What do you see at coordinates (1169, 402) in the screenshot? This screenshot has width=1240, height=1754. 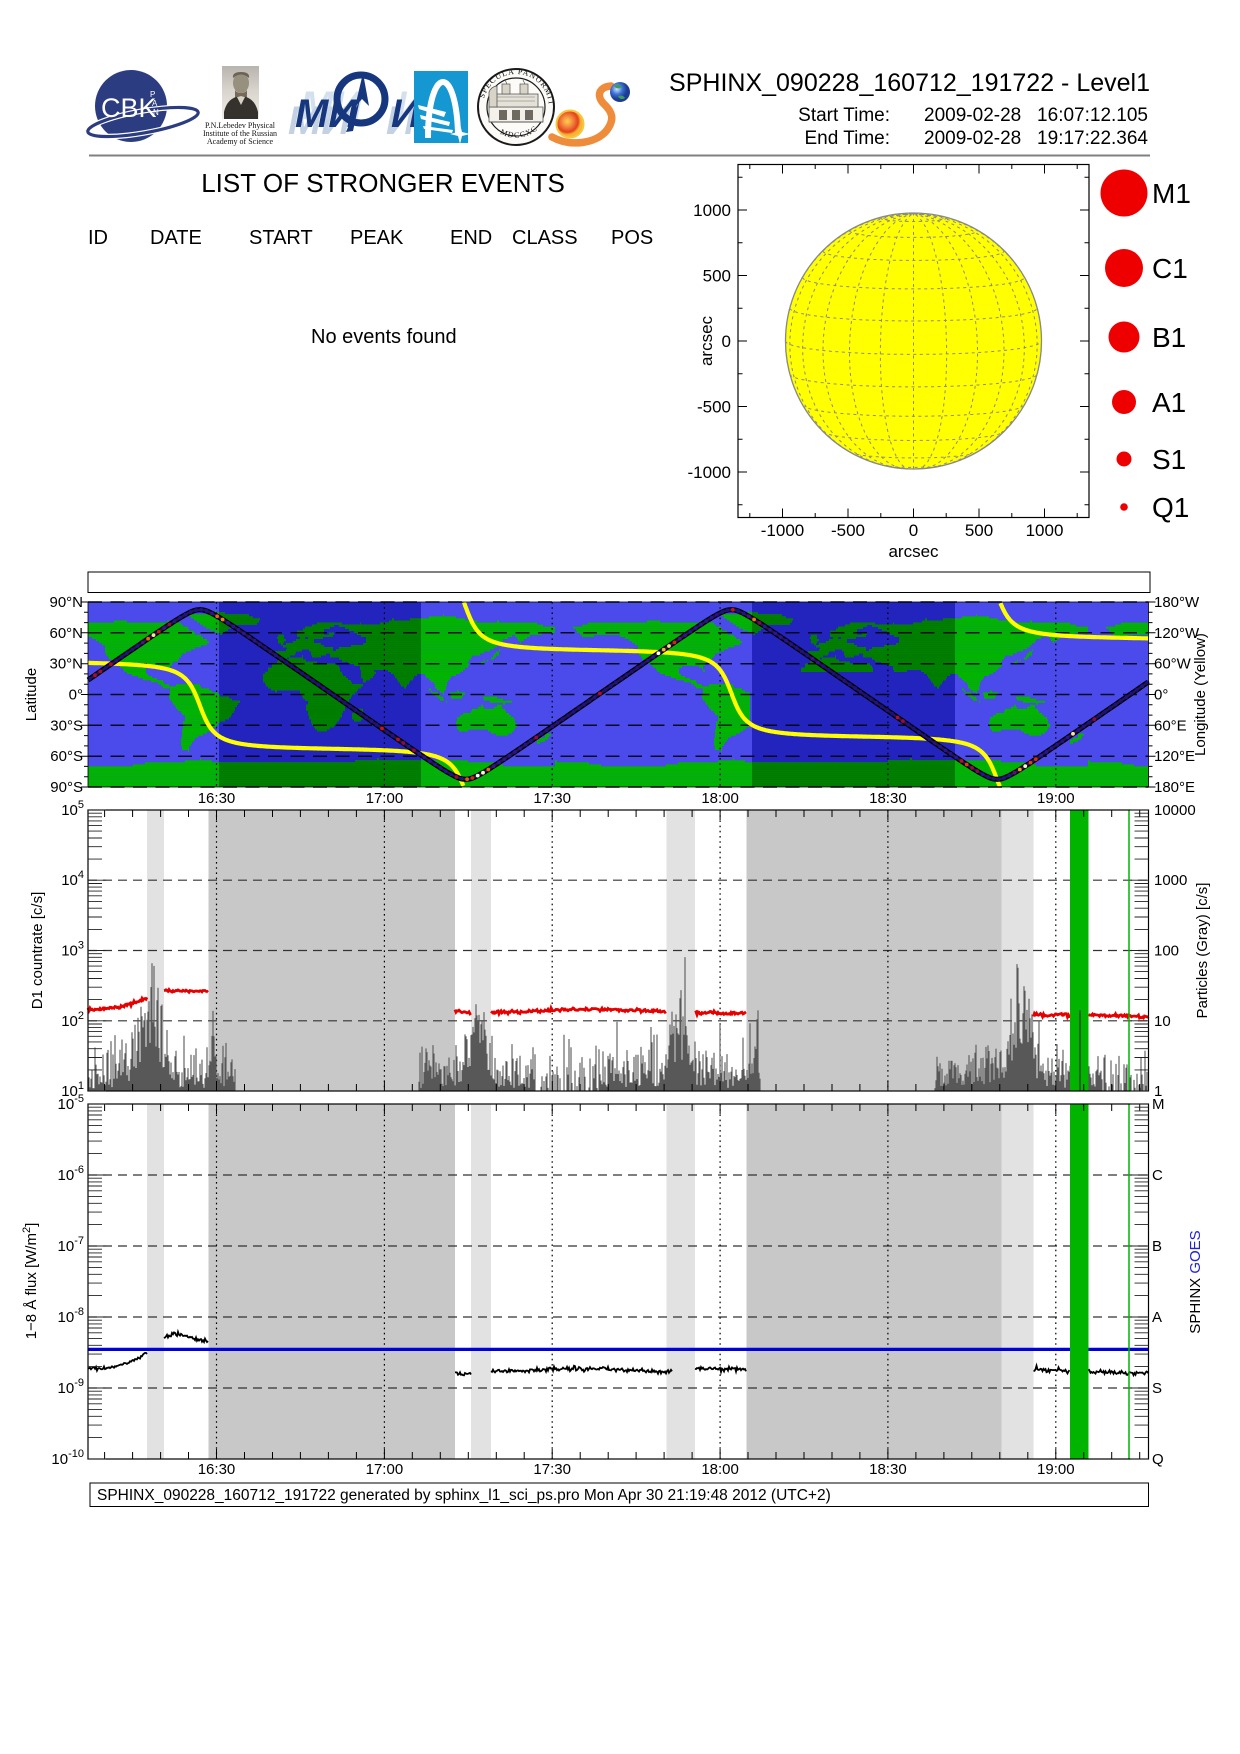 I see `svg-text: A1` at bounding box center [1169, 402].